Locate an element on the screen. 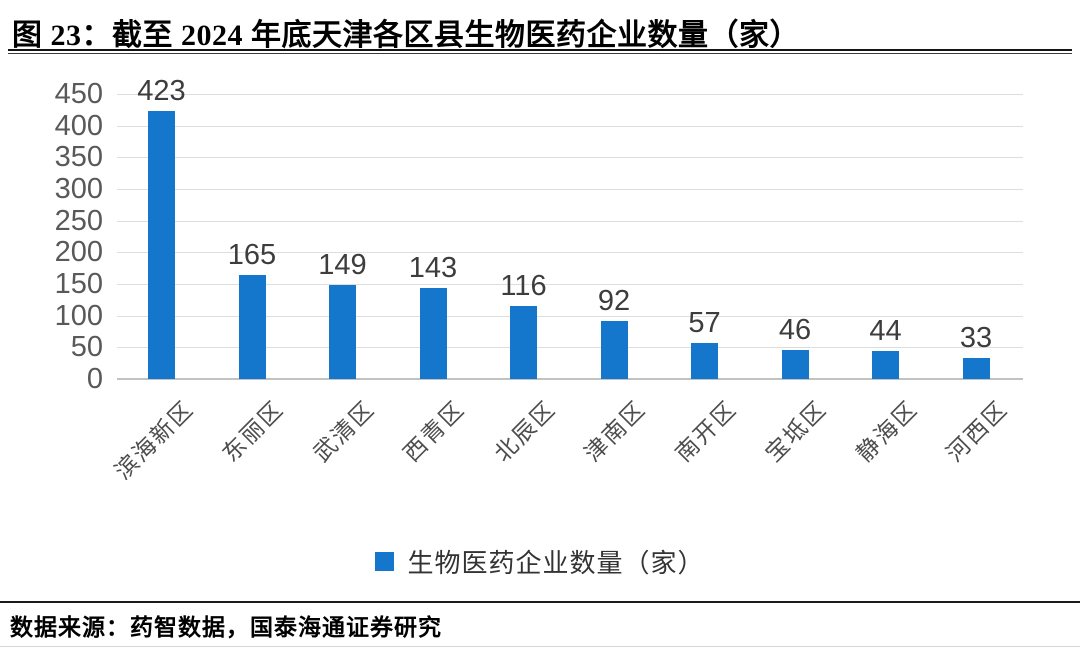 The image size is (1080, 649). x-category-label: 津南区 is located at coordinates (615, 431).